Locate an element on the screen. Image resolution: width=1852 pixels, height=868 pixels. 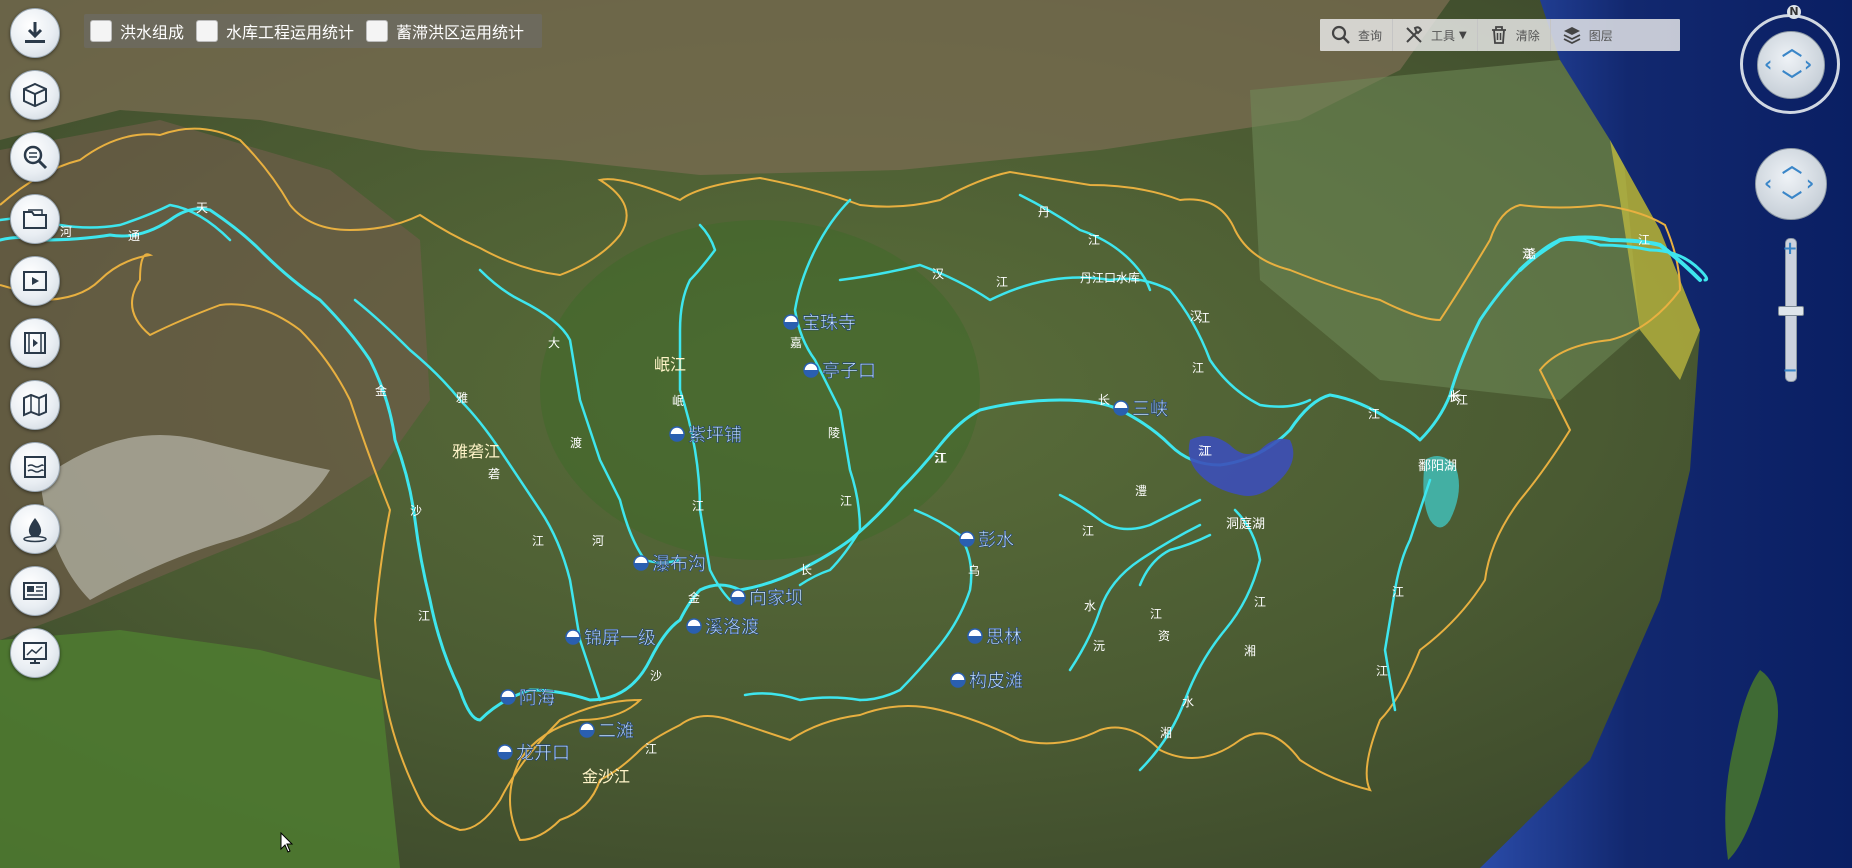
compass-ring: N ︿ ﹀ ‹ › is located at coordinates (1790, 59).